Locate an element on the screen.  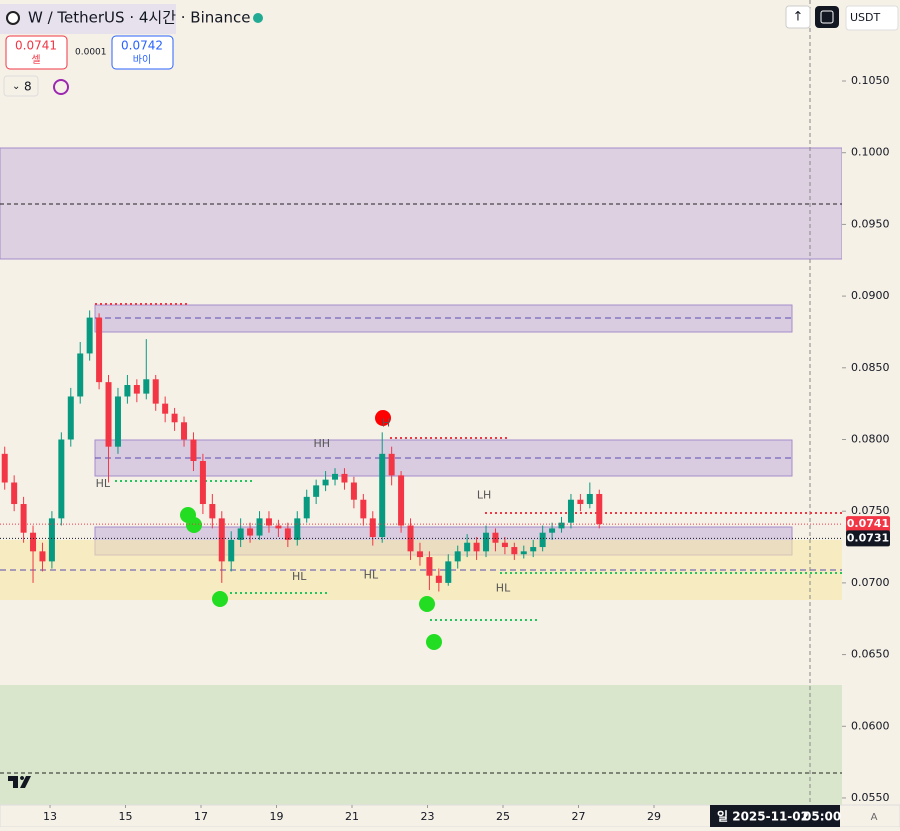
y-tick-label: 0.0650 is located at coordinates (870, 654).